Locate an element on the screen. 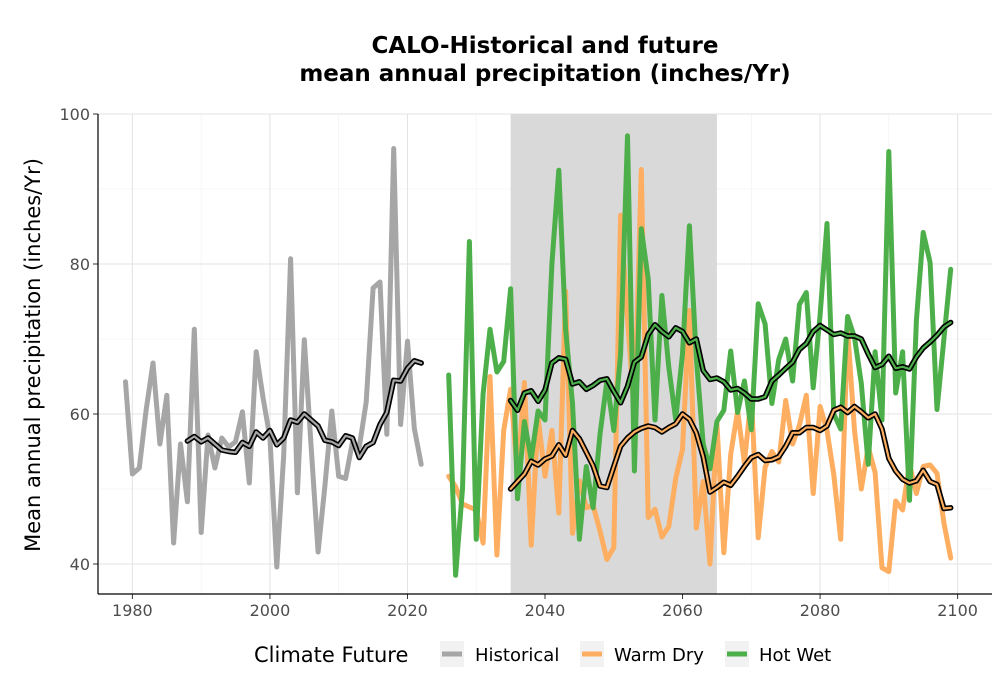  legend-entry-hot-wet: Hot Wet is located at coordinates (778, 654).